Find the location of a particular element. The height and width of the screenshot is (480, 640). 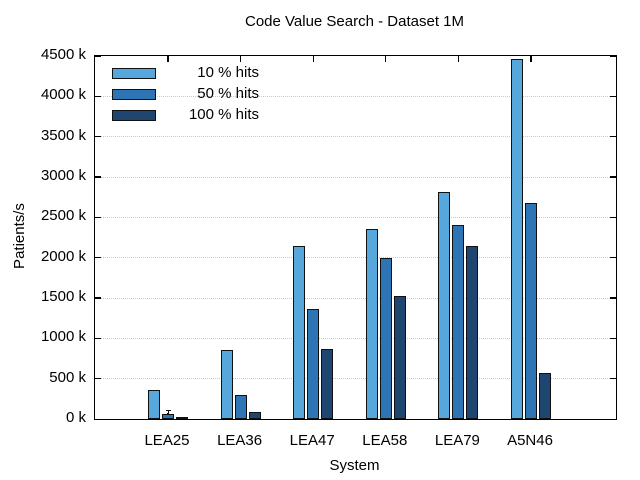

y-tick-label: 3500 k is located at coordinates (63, 135).